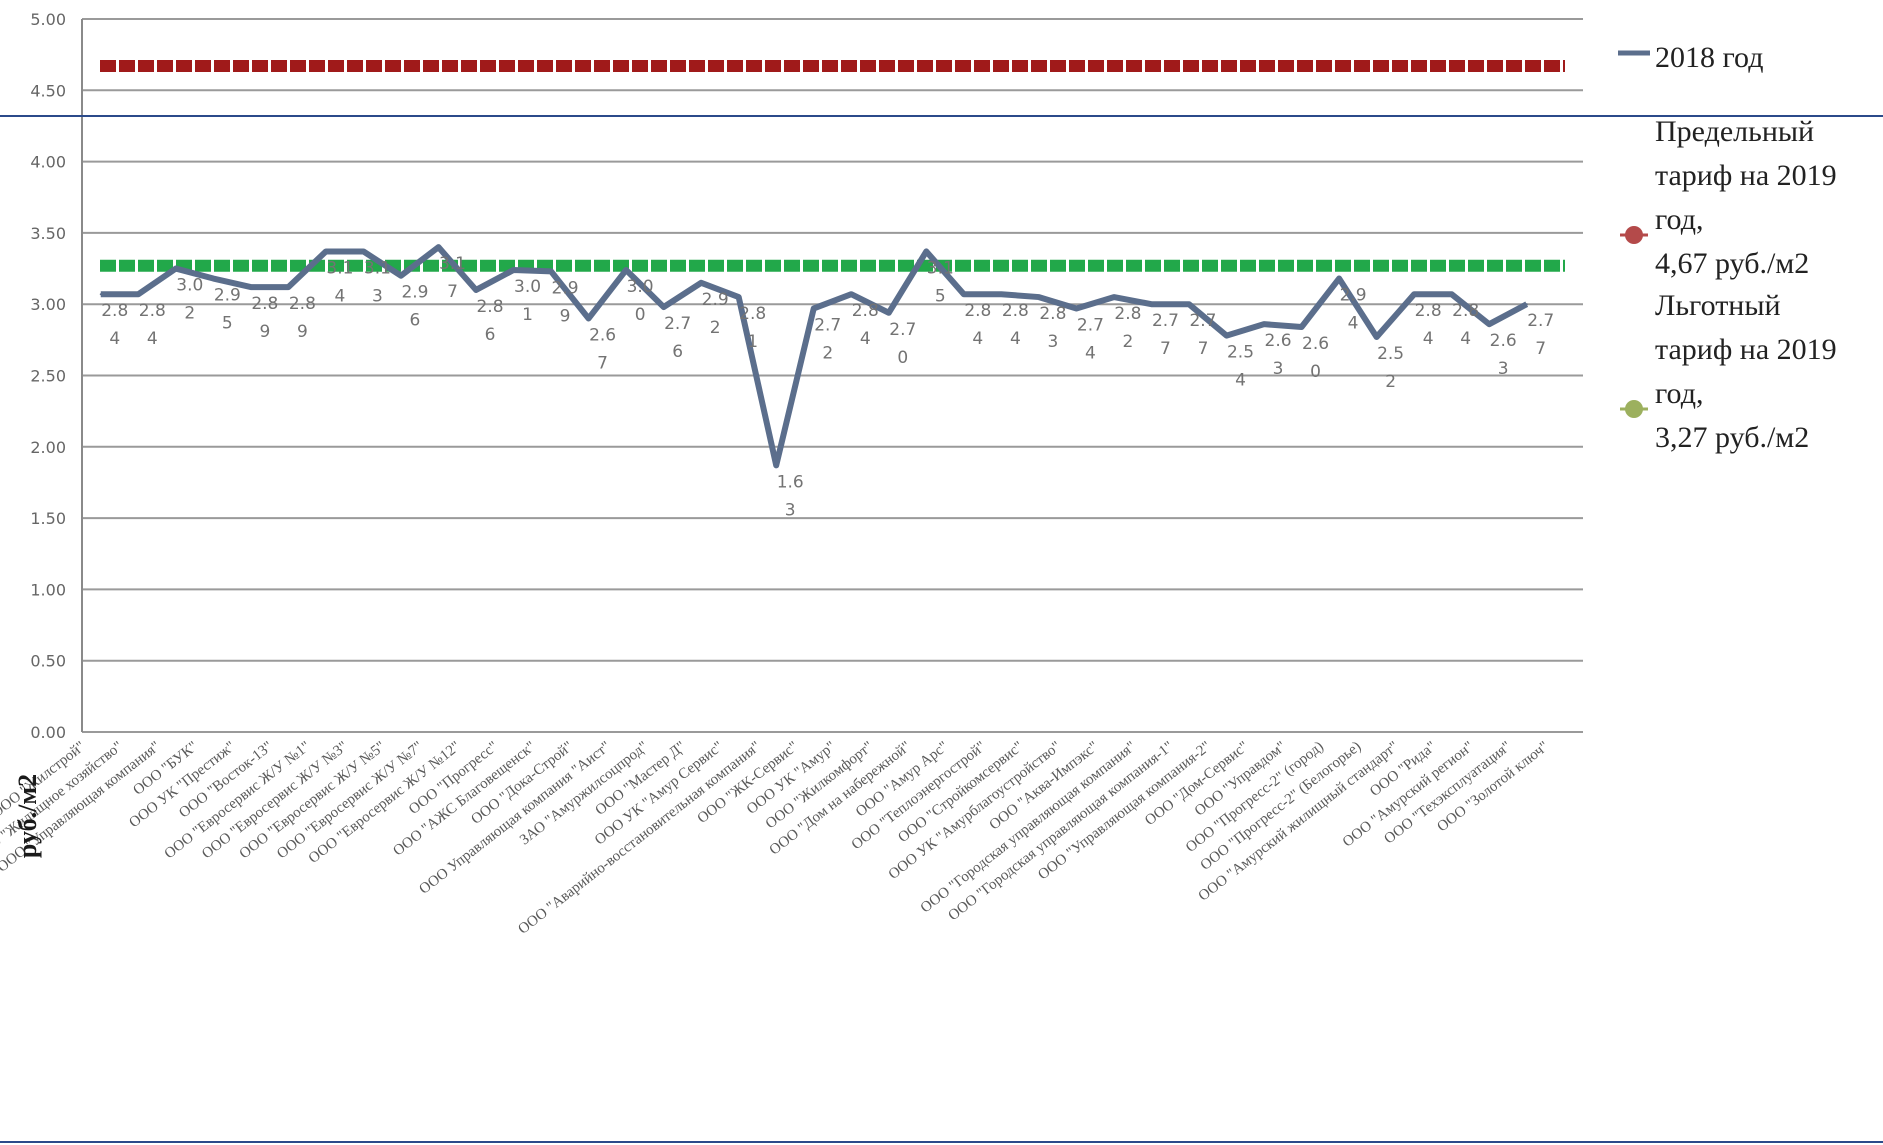 The width and height of the screenshot is (1883, 1145). Describe the element at coordinates (414, 307) in the screenshot. I see `data-label: 2.9 6` at that location.